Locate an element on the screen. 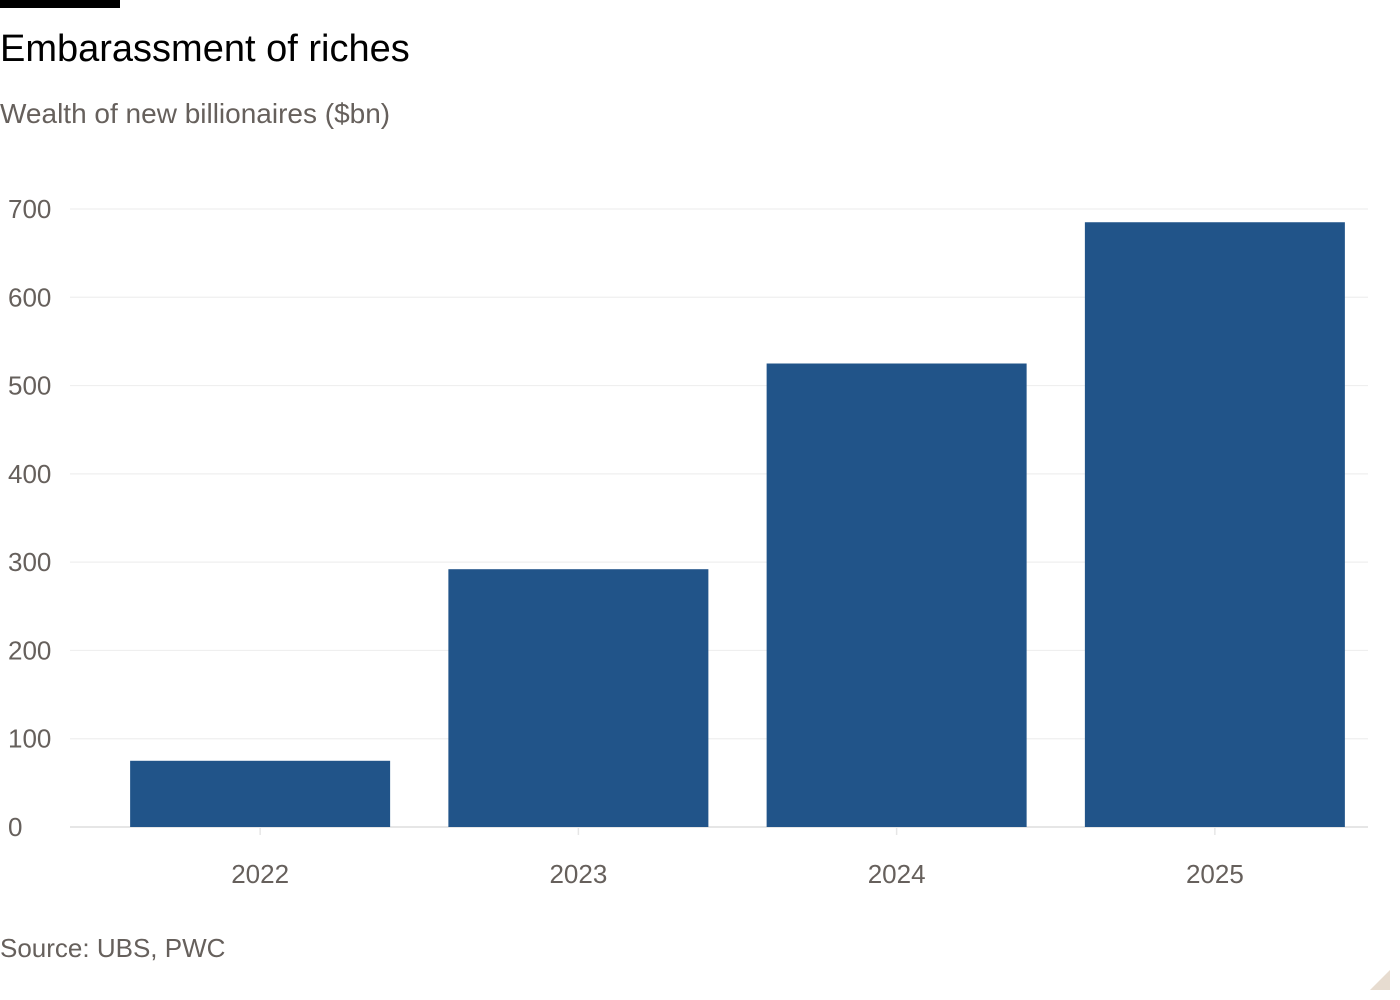  x-tick-label: 2022 is located at coordinates (260, 874).